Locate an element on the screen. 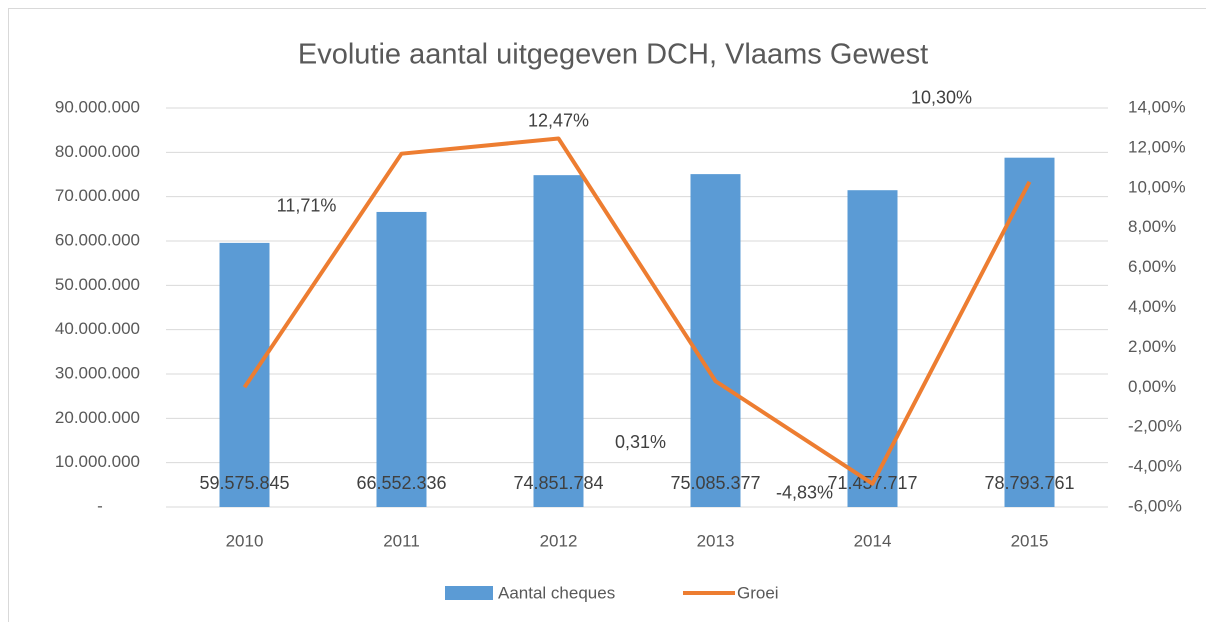  y2-tick-label: -6,00% is located at coordinates (1155, 505).